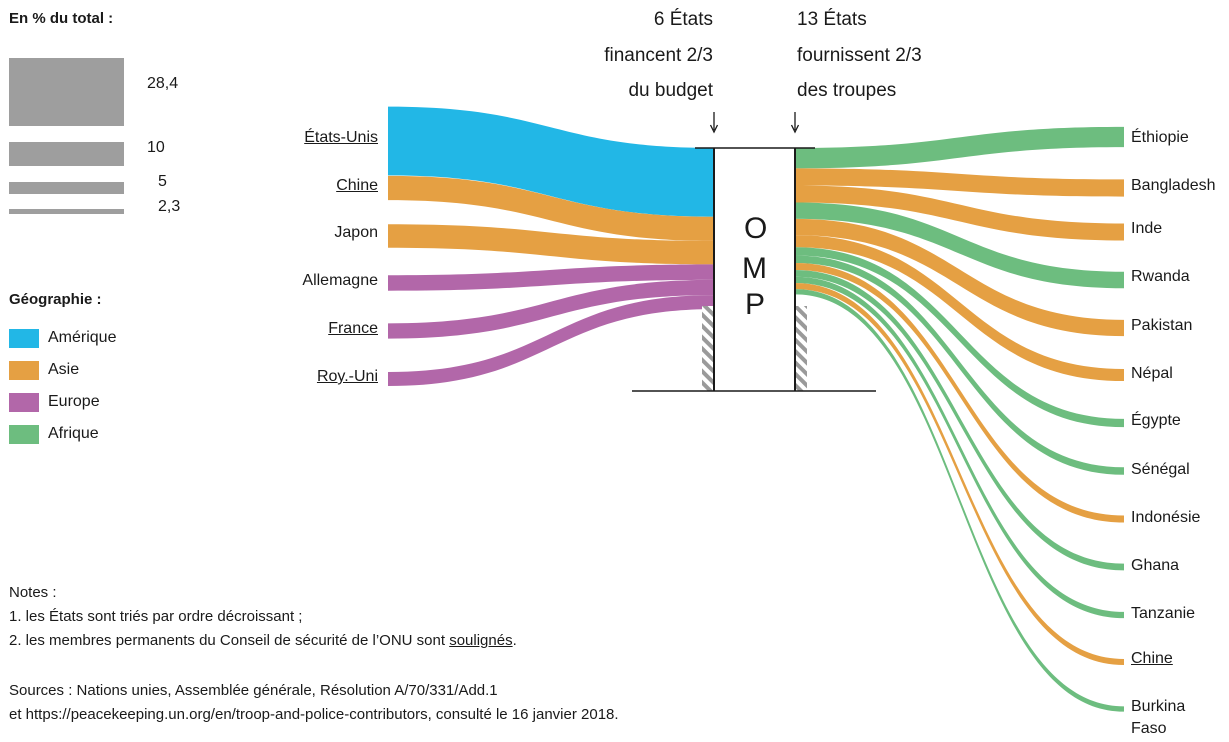 The width and height of the screenshot is (1229, 742). What do you see at coordinates (755, 304) in the screenshot?
I see `omp-letter-p: P` at bounding box center [755, 304].